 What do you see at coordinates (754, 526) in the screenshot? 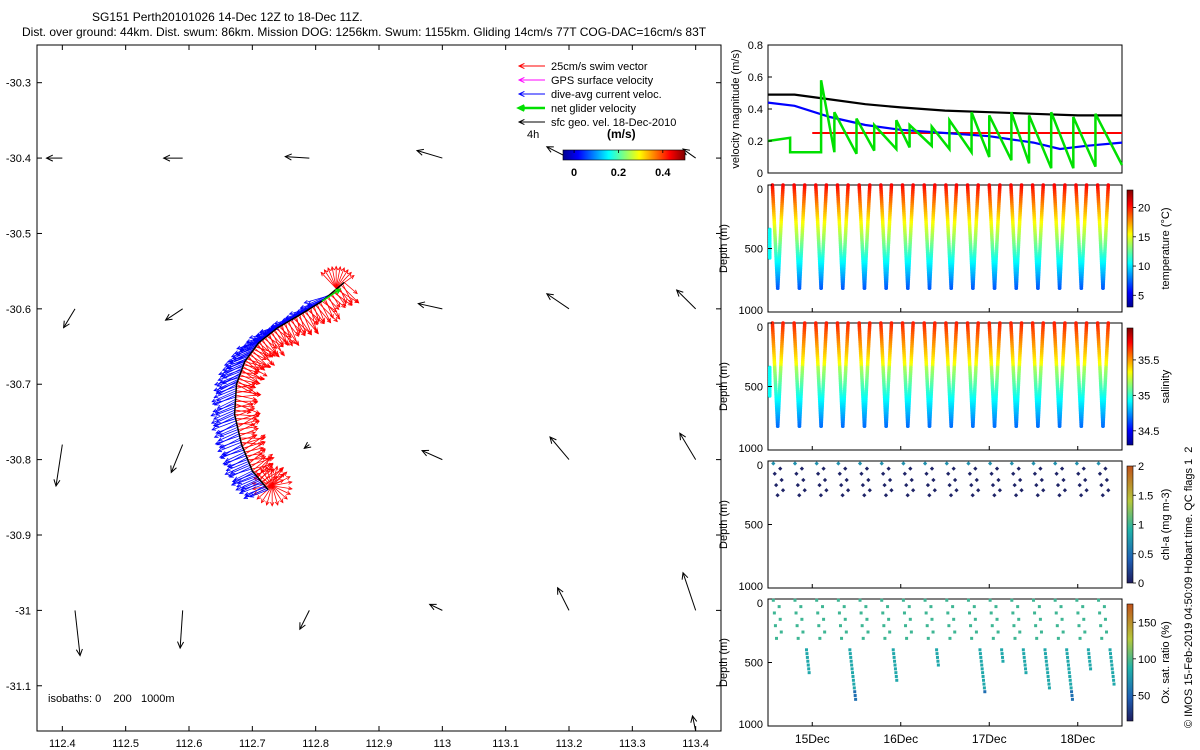
I see `chl-y-tick-label: 500` at bounding box center [754, 526].